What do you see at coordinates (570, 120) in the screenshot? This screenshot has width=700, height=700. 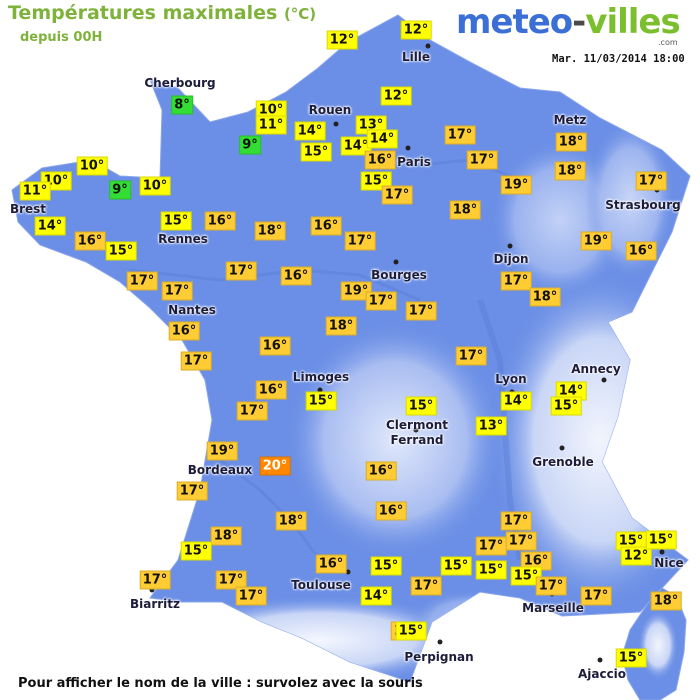 I see `city-label-metz: Metz` at bounding box center [570, 120].